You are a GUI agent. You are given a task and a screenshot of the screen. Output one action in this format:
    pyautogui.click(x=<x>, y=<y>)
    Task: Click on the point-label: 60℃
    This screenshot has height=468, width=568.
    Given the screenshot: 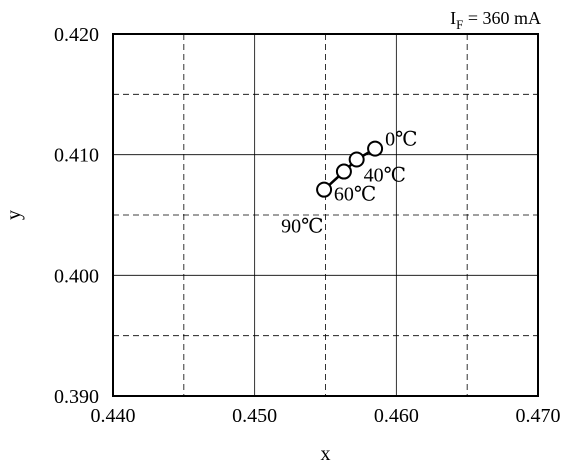 What is the action you would take?
    pyautogui.click(x=355, y=195)
    